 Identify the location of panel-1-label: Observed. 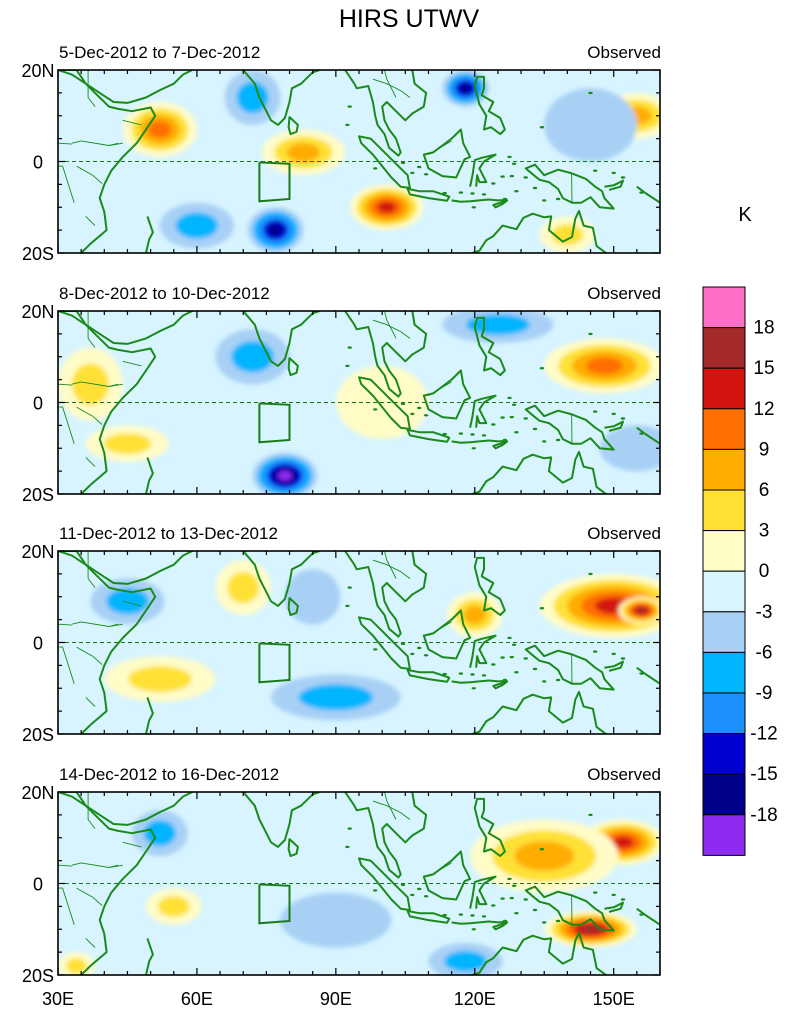
(624, 52).